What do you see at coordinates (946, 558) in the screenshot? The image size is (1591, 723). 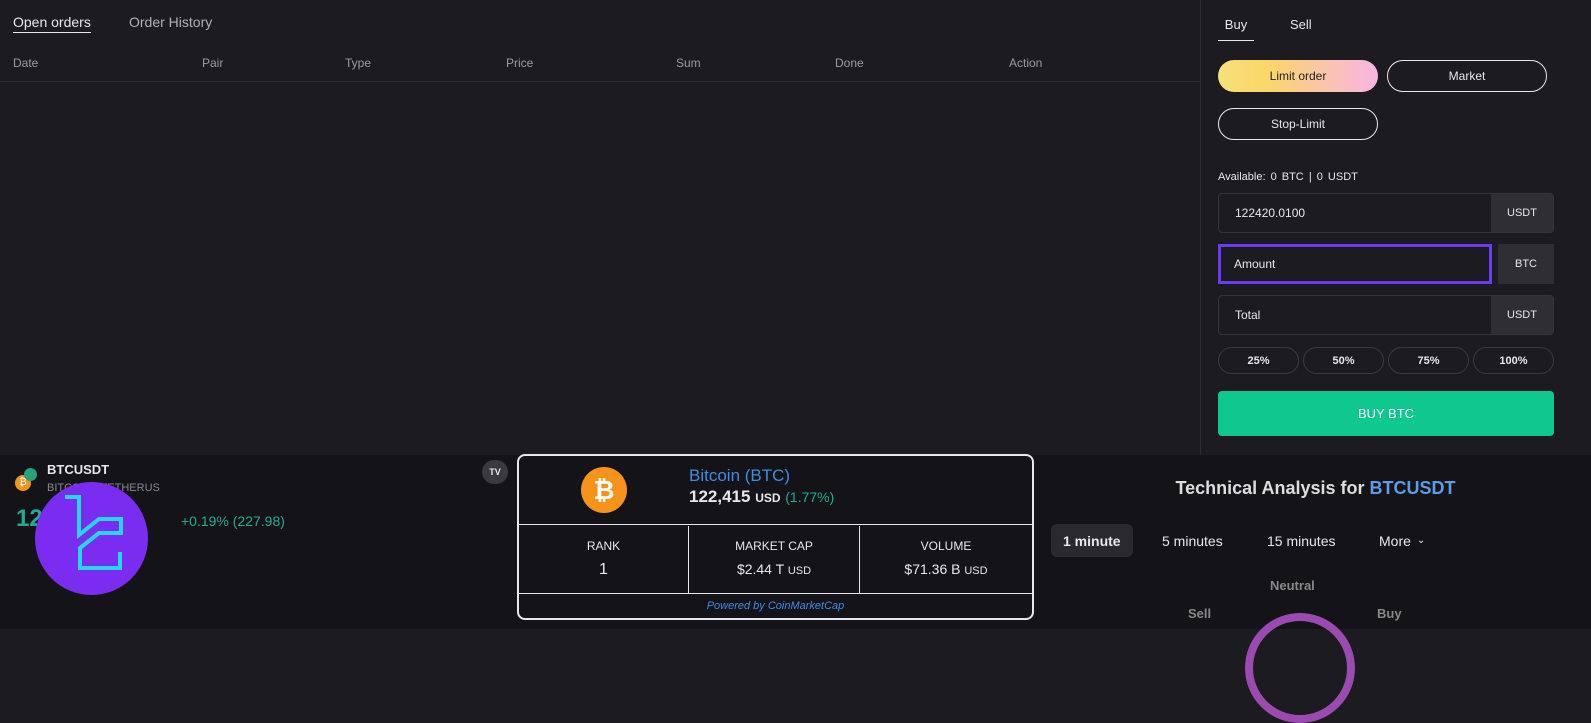 I see `volume-cell: VOLUME $71.36 B USD` at bounding box center [946, 558].